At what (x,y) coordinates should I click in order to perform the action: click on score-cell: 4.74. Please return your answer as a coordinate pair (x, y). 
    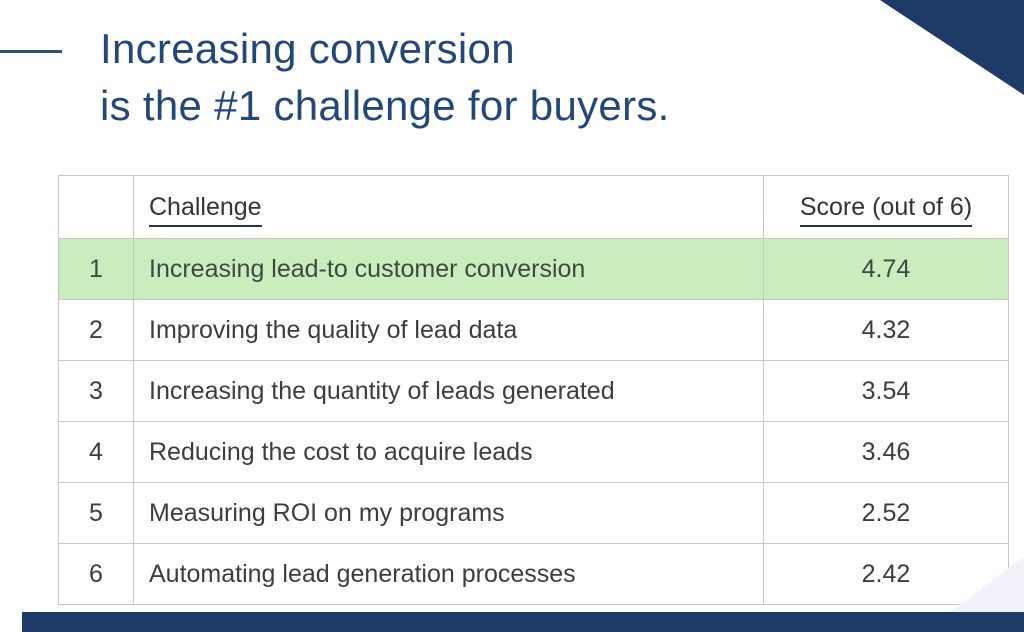
    Looking at the image, I should click on (886, 269).